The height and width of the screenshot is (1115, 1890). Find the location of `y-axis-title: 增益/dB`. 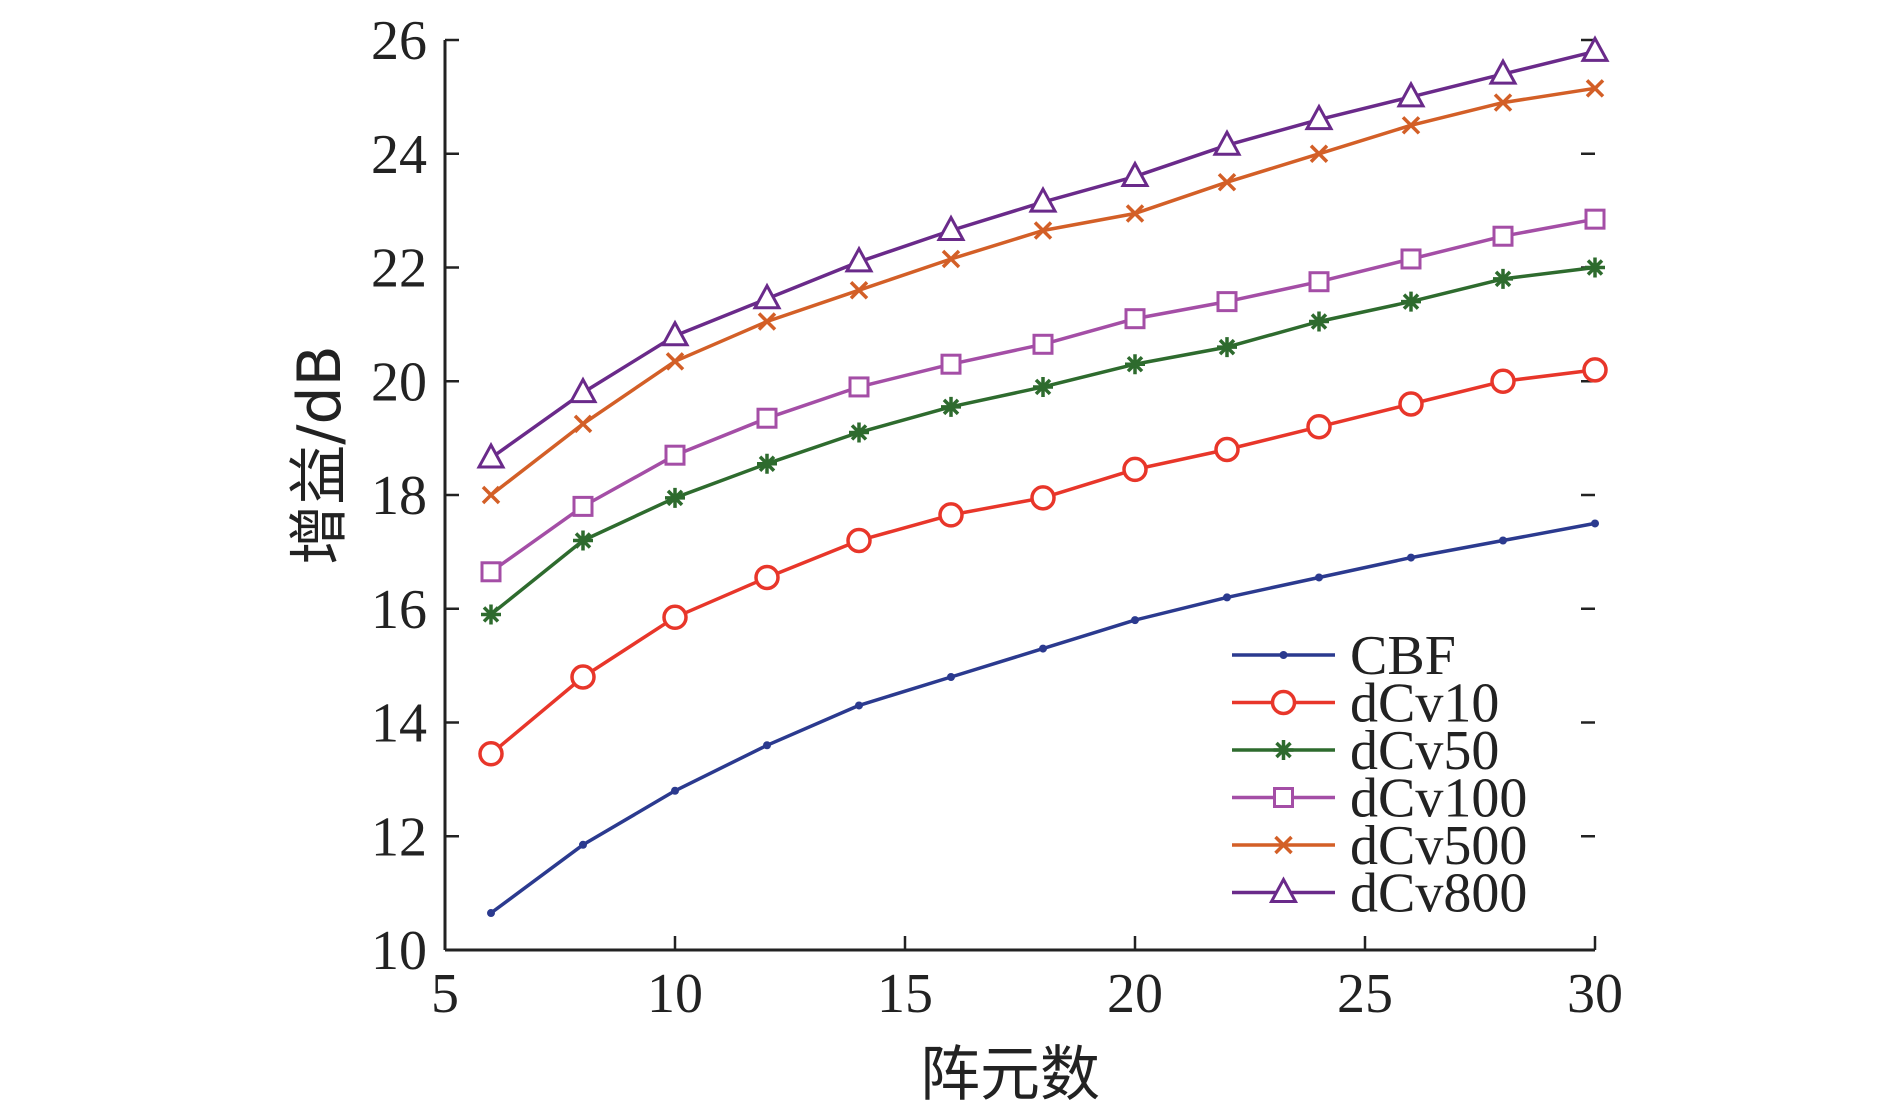

y-axis-title: 增益/dB is located at coordinates (320, 454).